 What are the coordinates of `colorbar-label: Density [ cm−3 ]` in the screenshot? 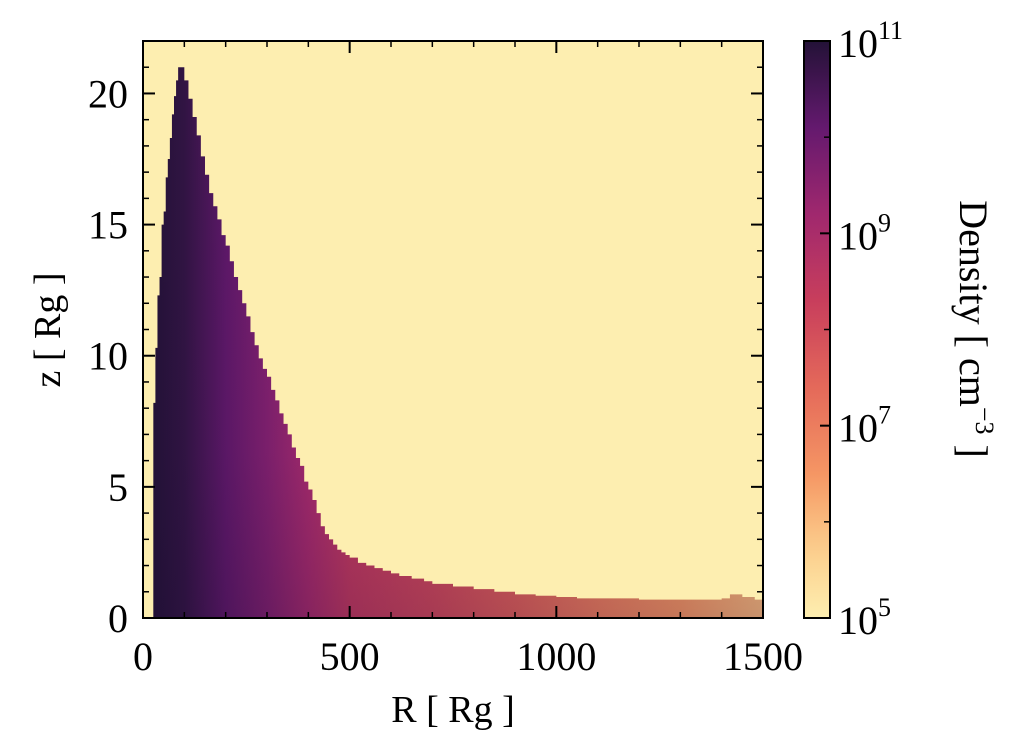 It's located at (975, 329).